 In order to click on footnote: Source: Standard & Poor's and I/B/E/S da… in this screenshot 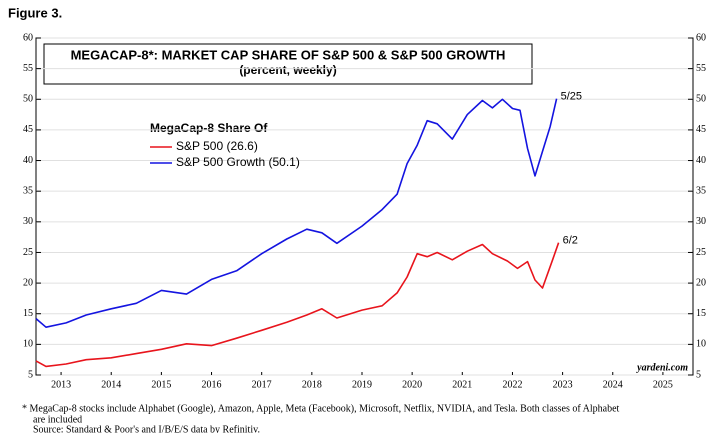, I will do `click(146, 428)`.